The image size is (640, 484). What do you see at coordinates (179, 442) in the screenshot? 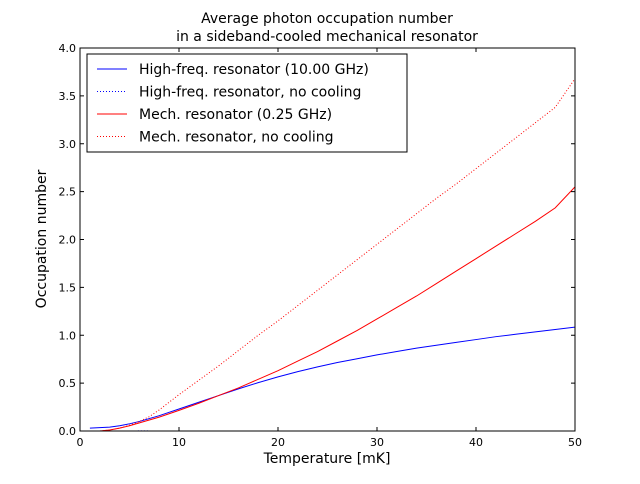
I see `x-tick-label: 10` at bounding box center [179, 442].